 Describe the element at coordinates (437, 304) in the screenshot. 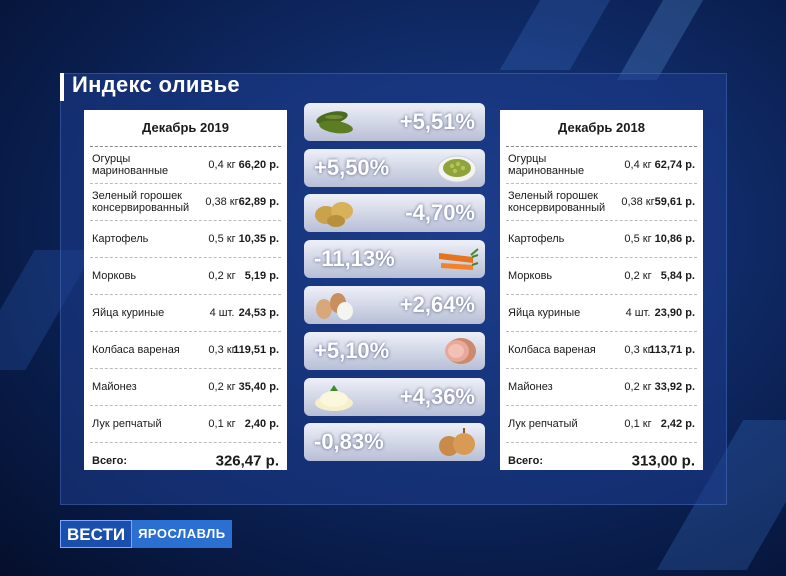

I see `change-value: +2,64%` at that location.